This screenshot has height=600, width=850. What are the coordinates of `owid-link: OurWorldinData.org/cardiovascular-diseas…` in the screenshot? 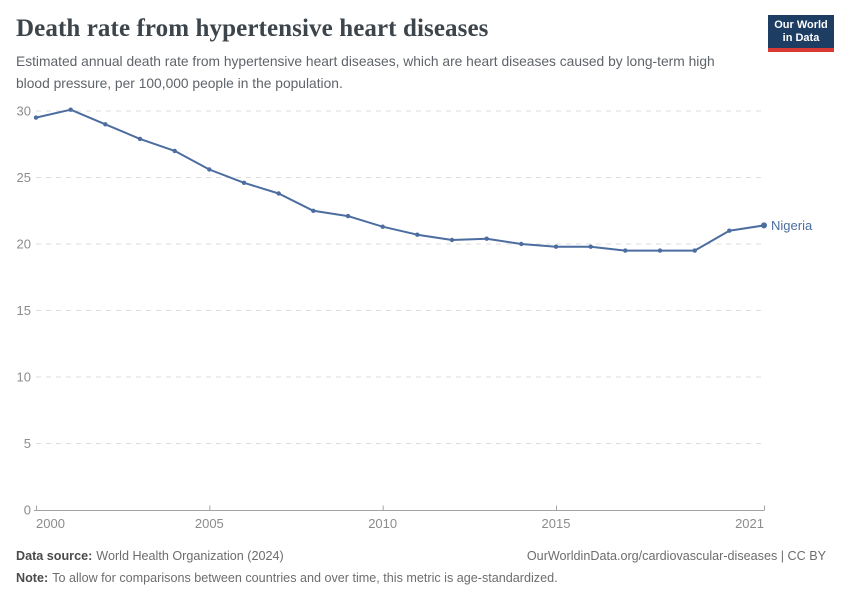 It's located at (676, 556).